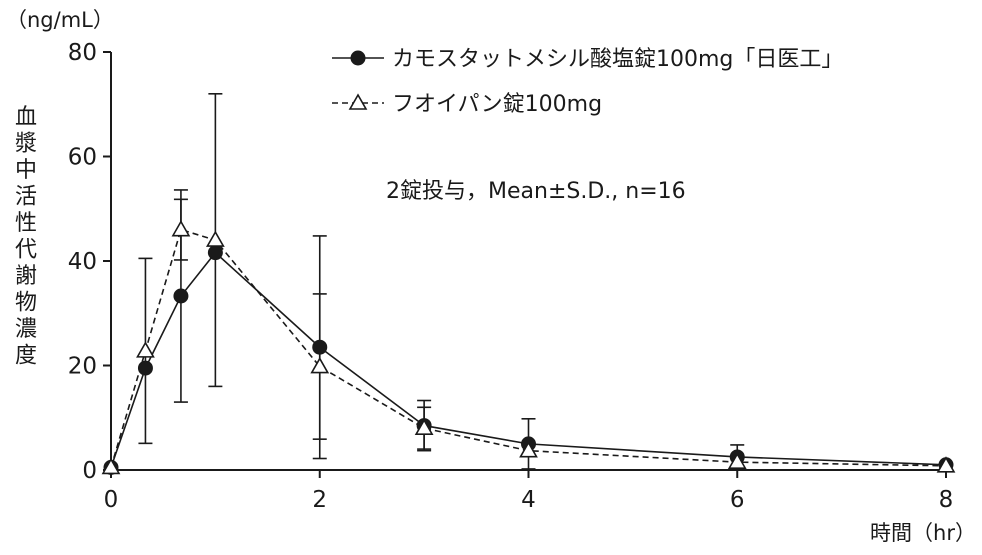  What do you see at coordinates (82, 367) in the screenshot?
I see `y-tick-label: 20` at bounding box center [82, 367].